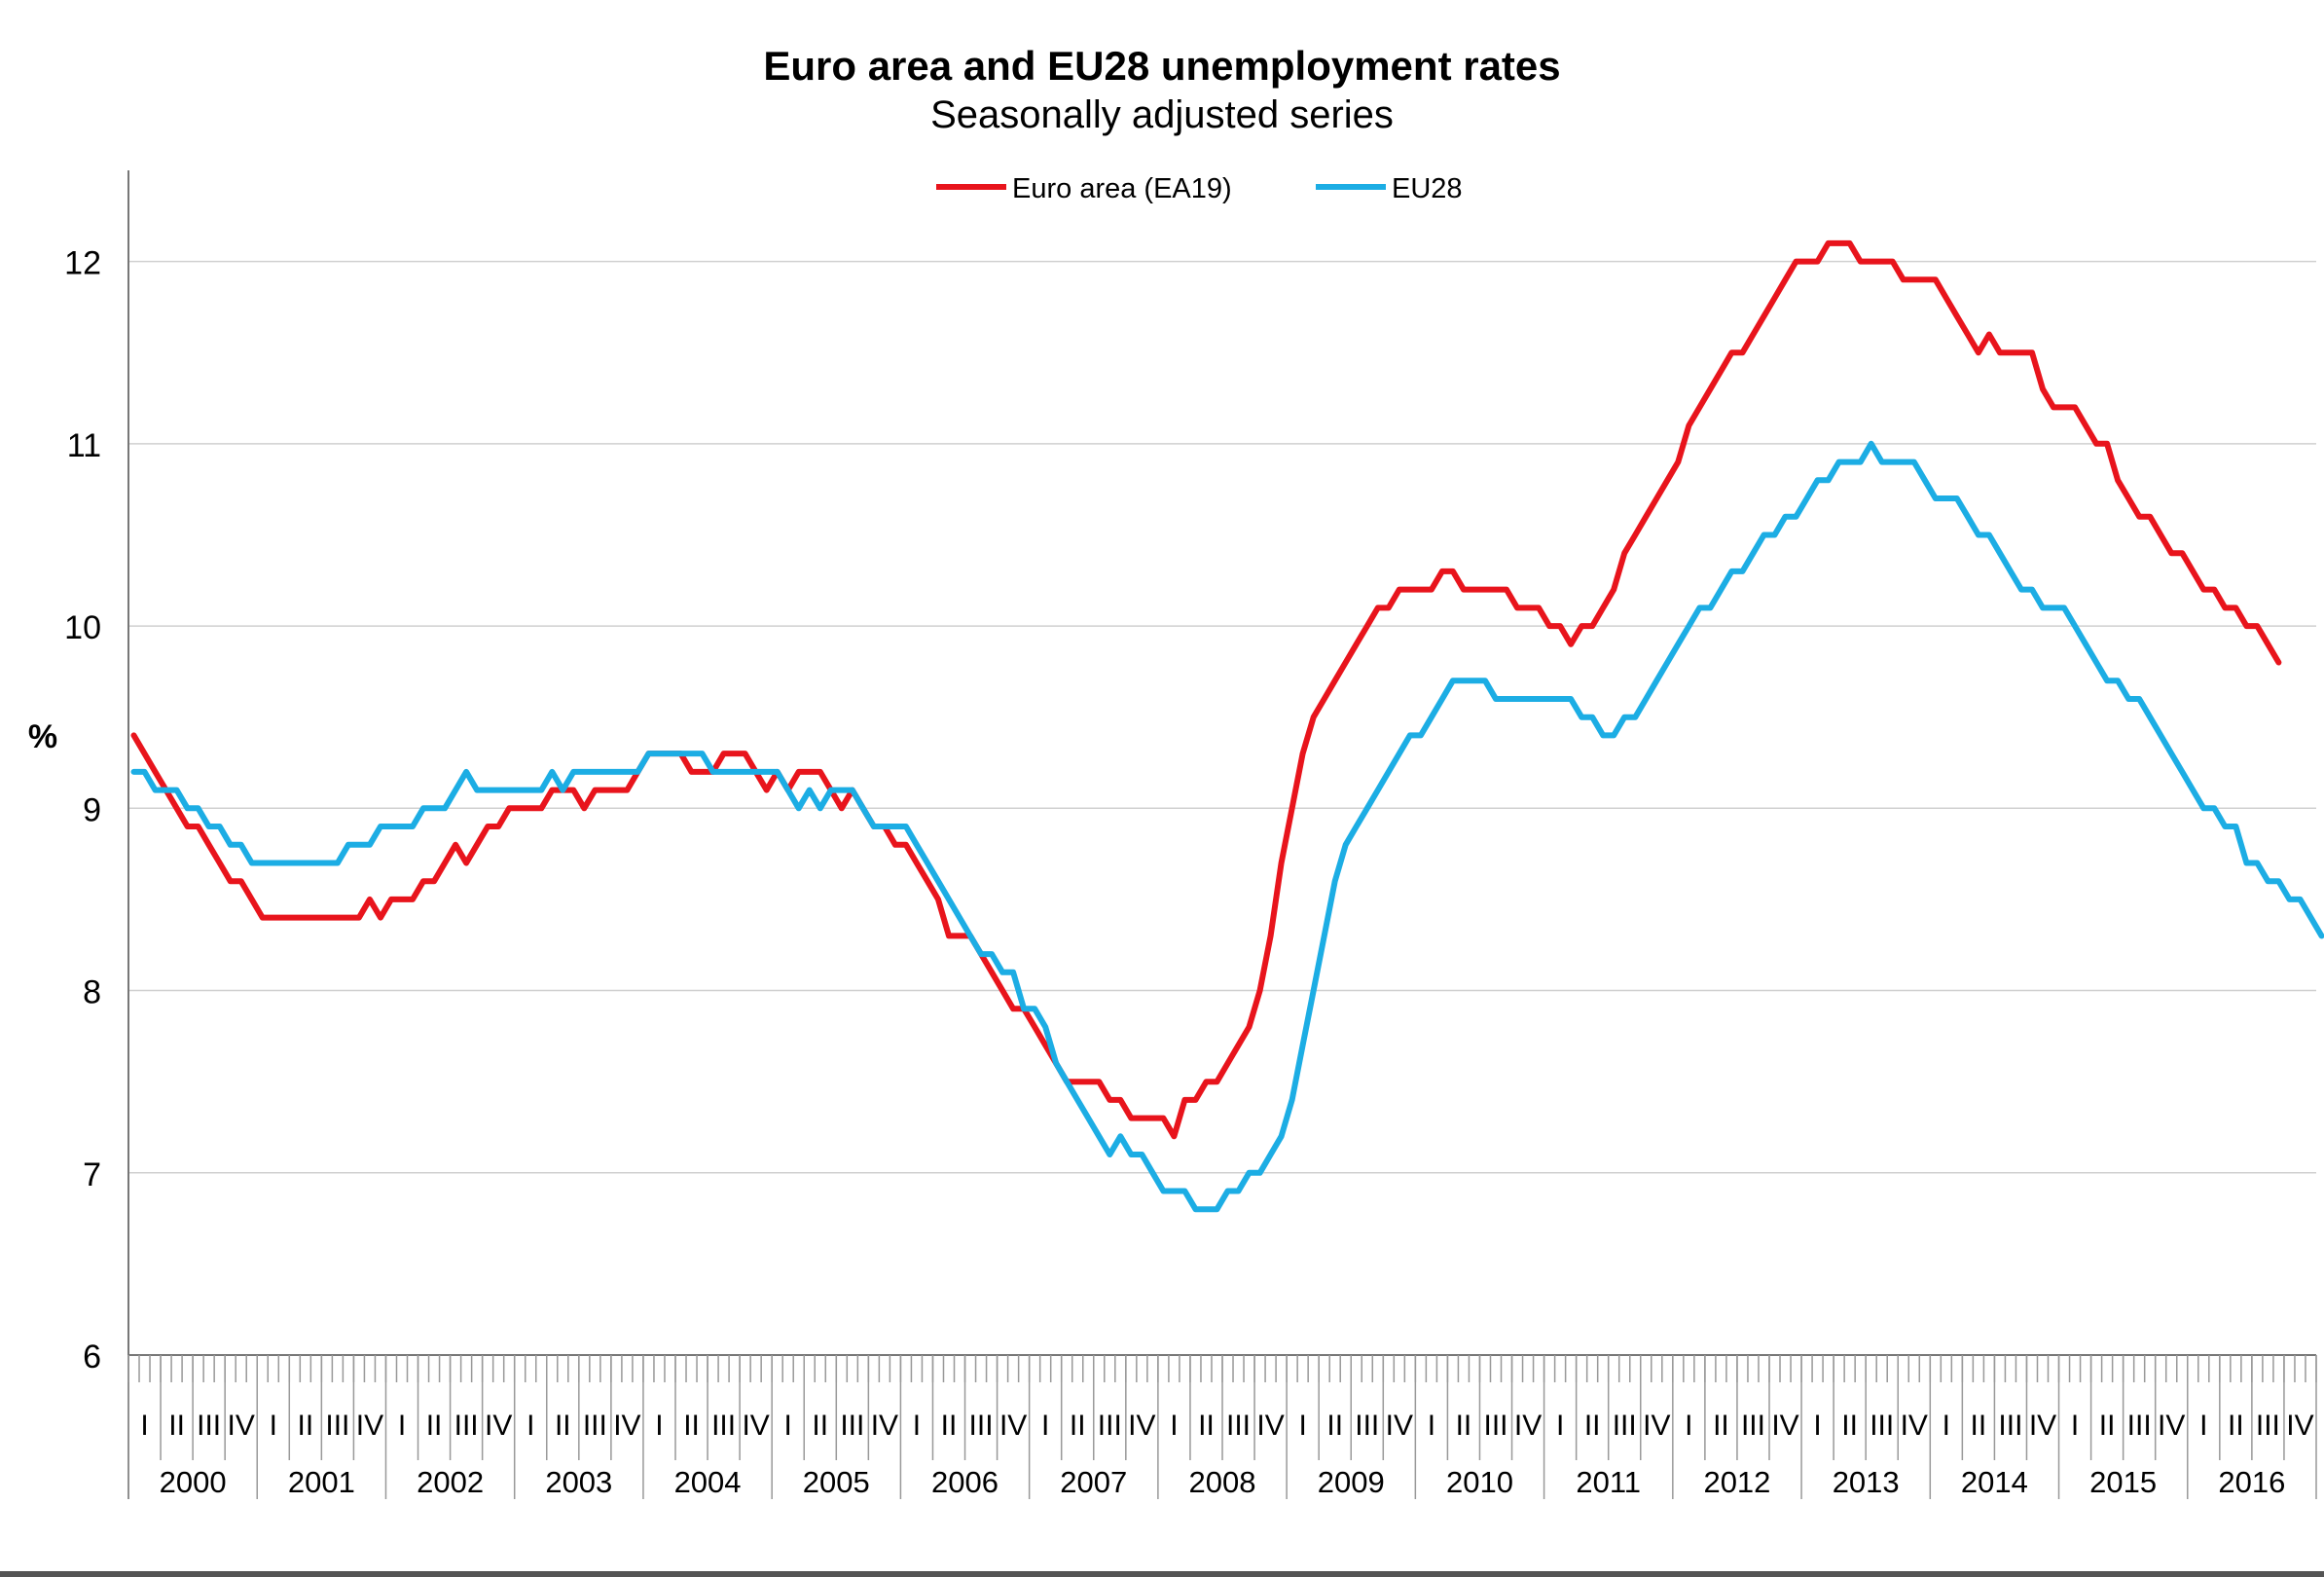 The height and width of the screenshot is (1577, 2324). Describe the element at coordinates (92, 1357) in the screenshot. I see `y-tick-label: 6` at that location.